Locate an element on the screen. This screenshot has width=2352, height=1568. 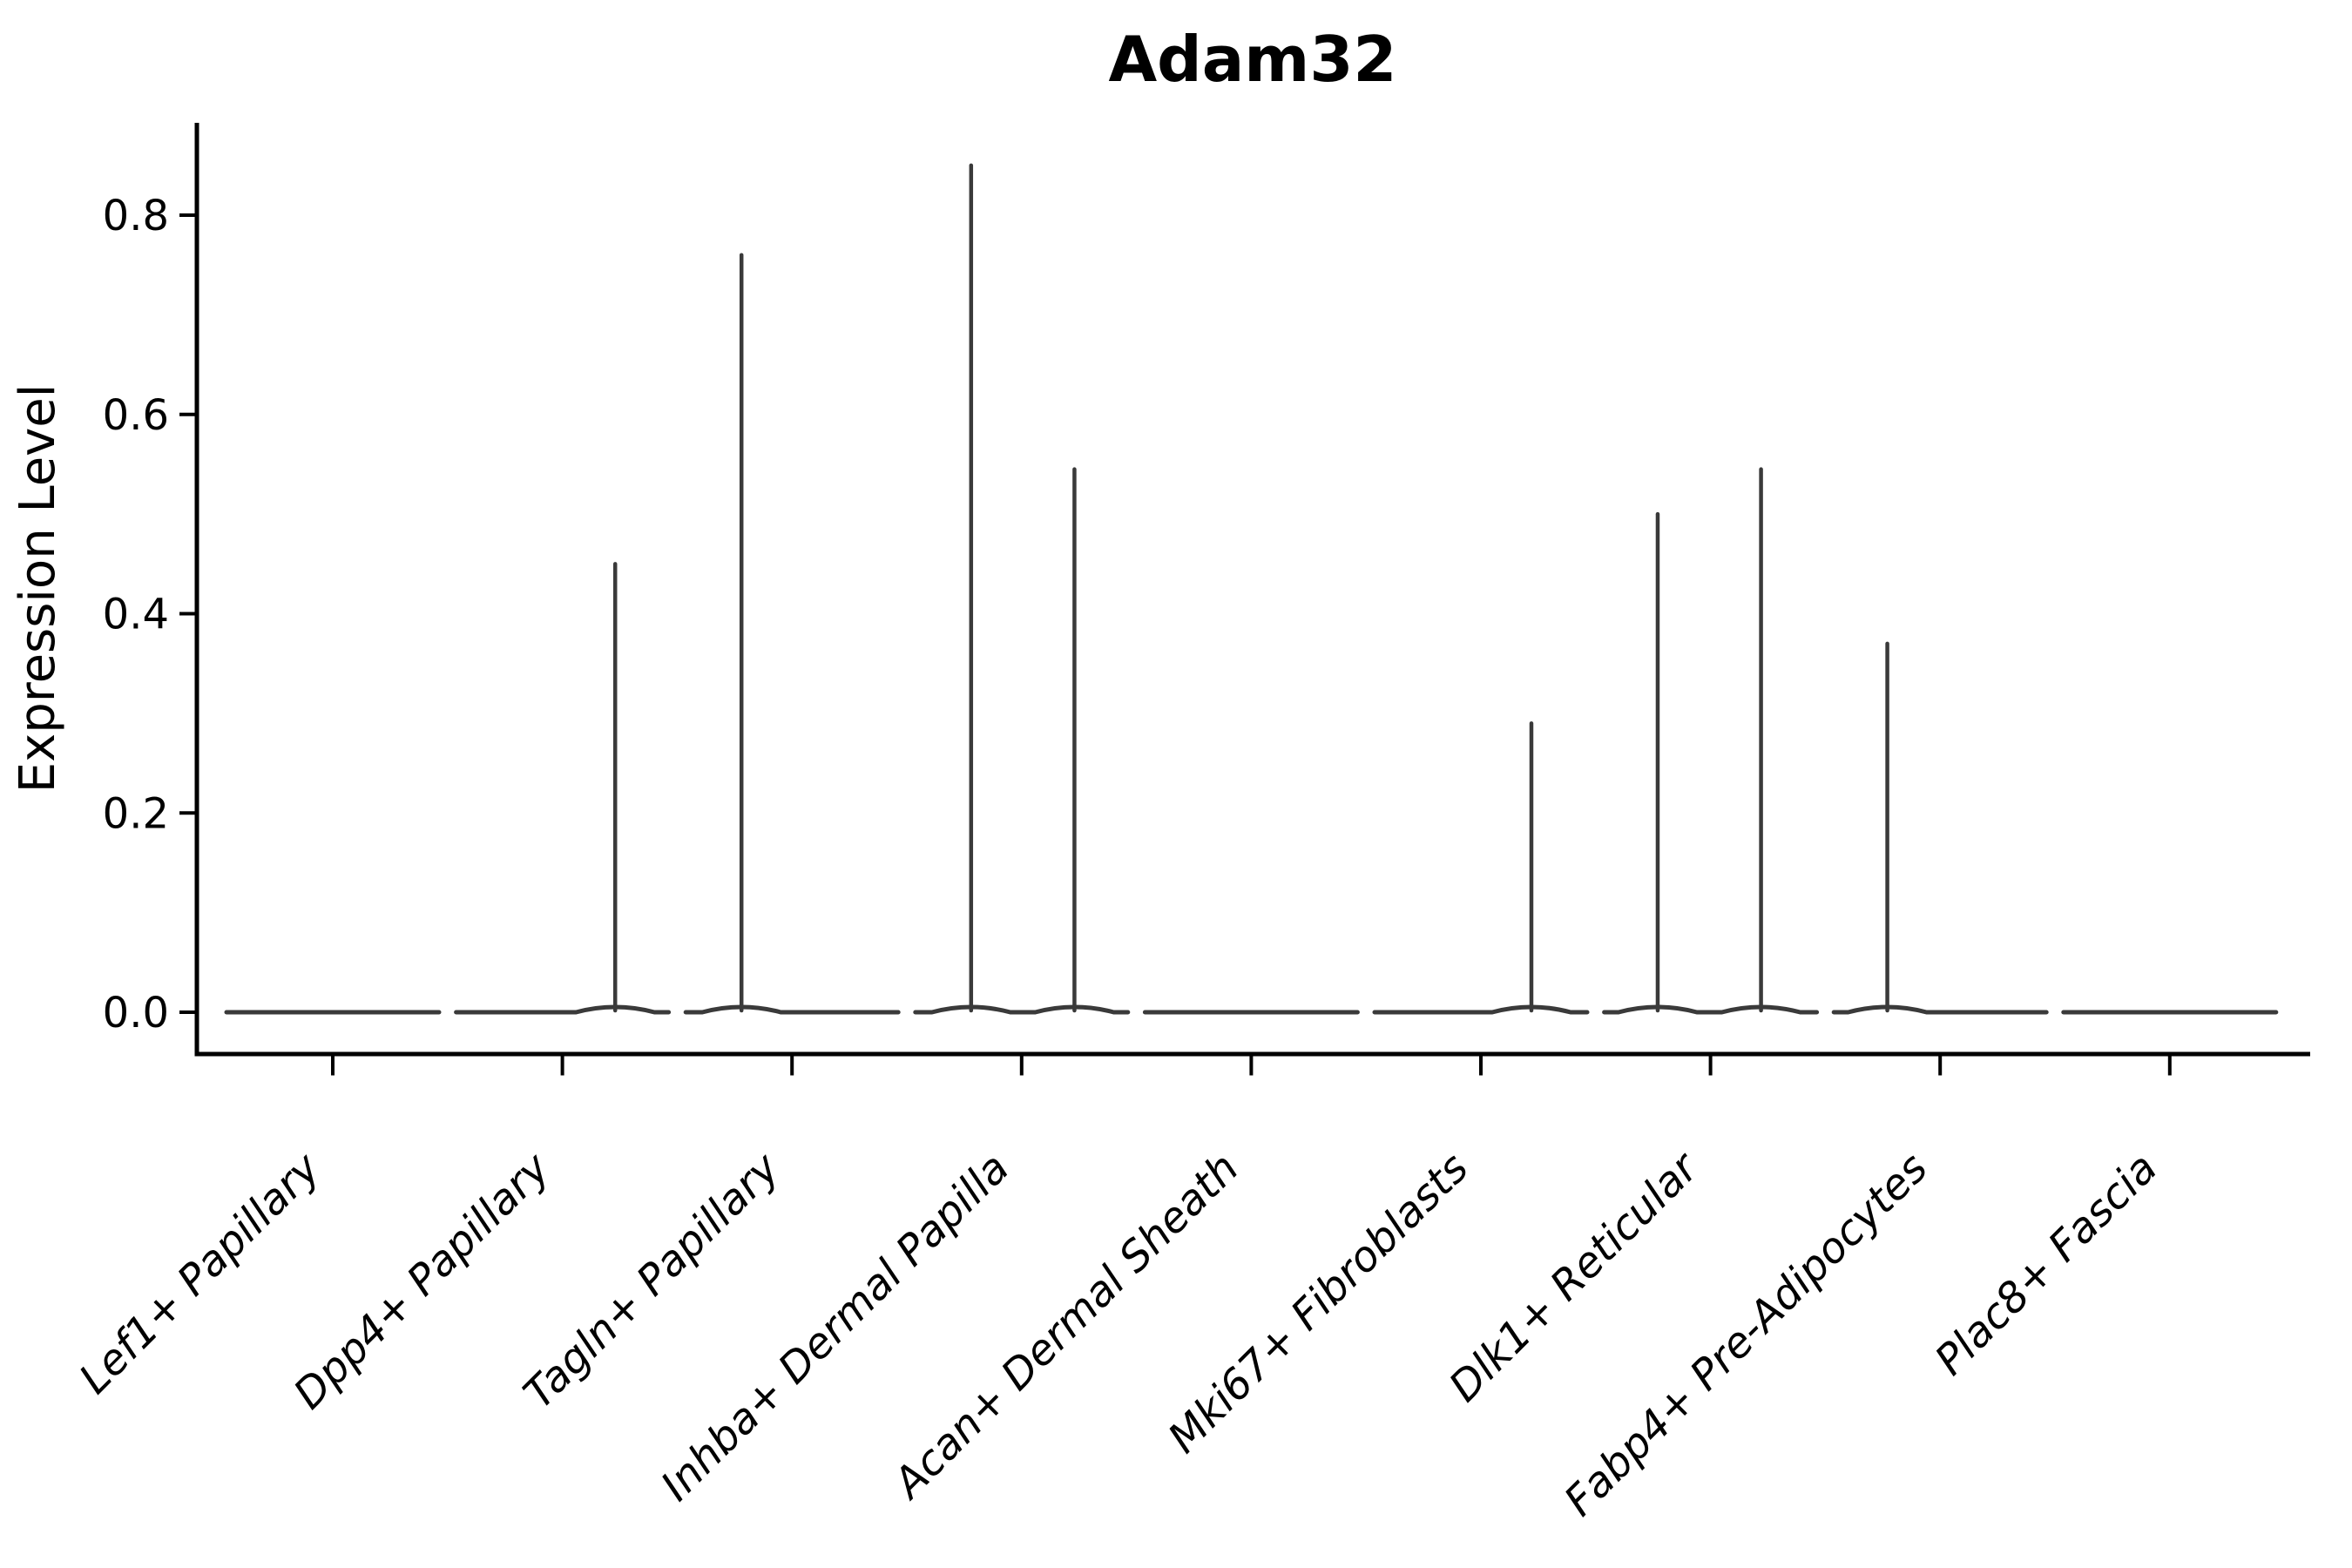
chart-title: Adam32 is located at coordinates (1252, 59).